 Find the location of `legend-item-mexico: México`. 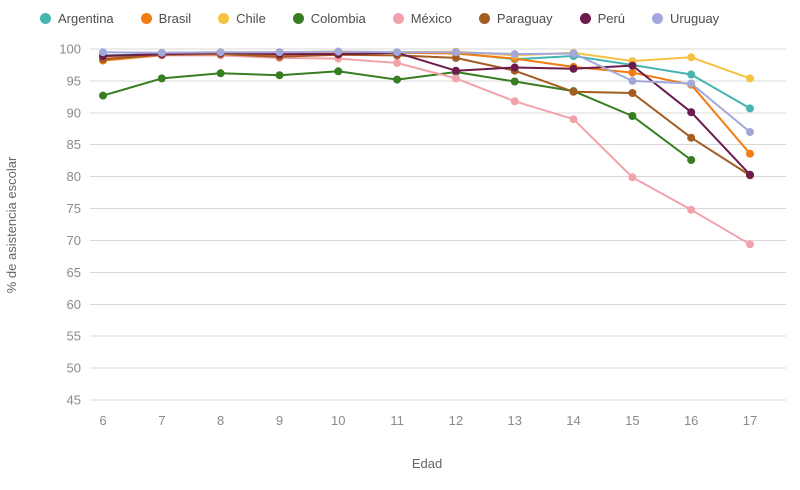

legend-item-mexico: México is located at coordinates (422, 18).